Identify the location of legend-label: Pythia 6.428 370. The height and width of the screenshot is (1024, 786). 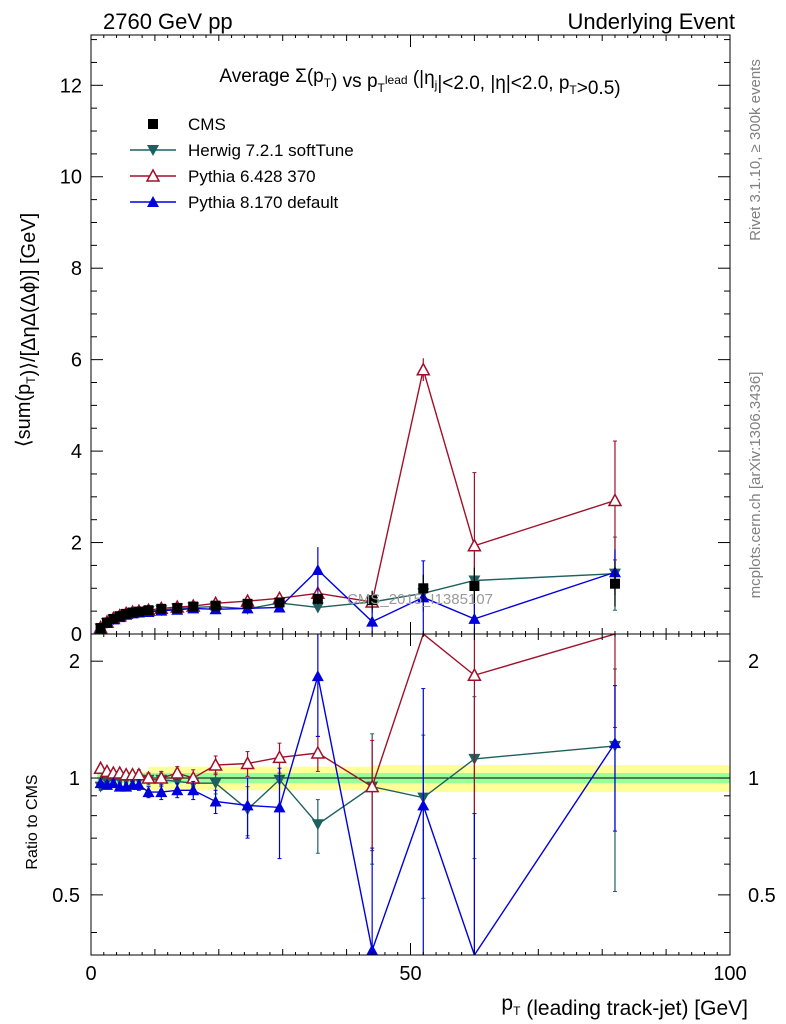
(252, 176).